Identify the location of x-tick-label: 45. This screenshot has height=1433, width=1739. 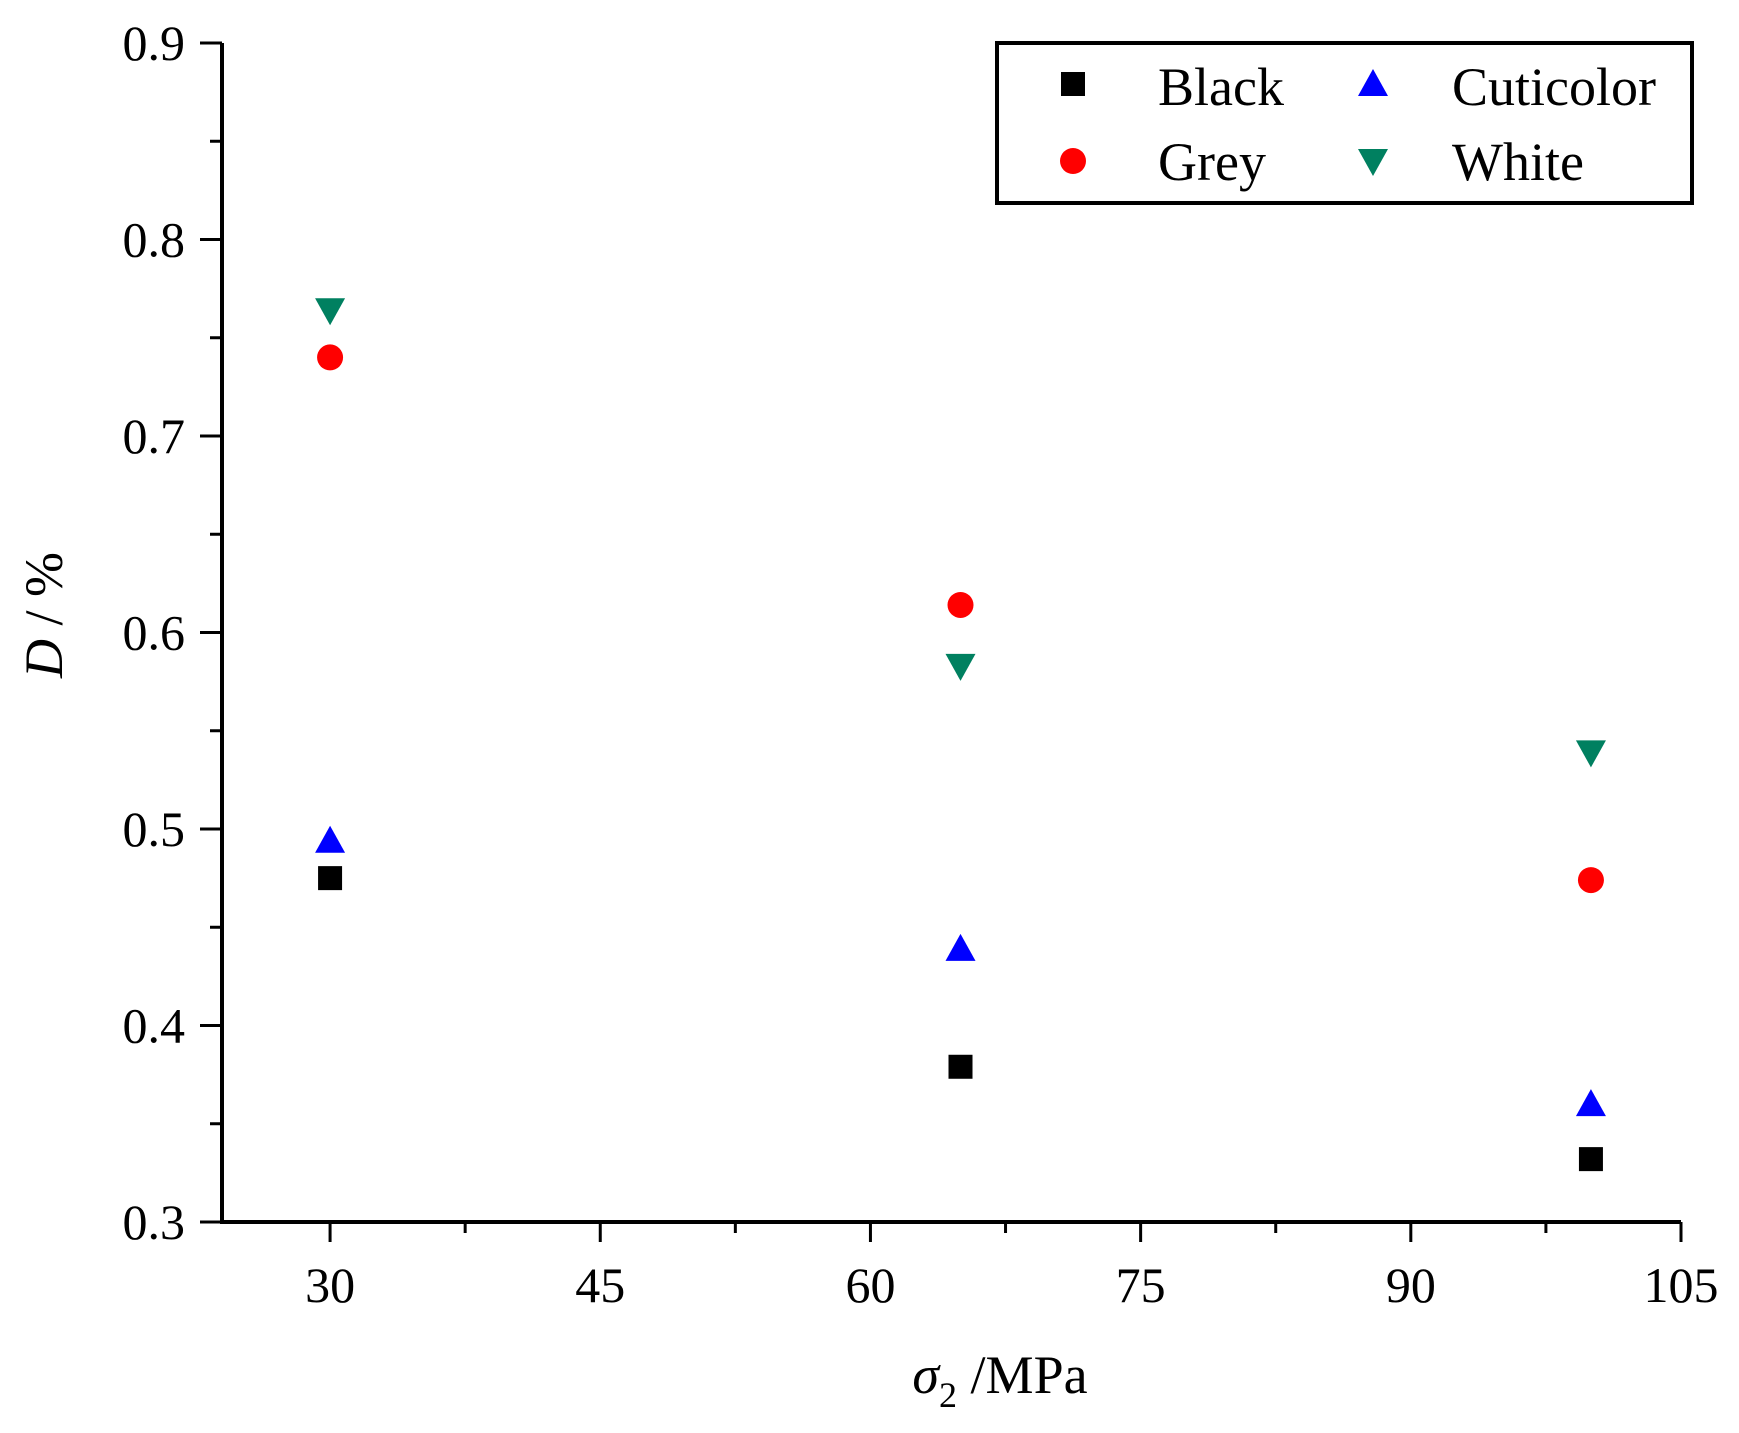
(600, 1285).